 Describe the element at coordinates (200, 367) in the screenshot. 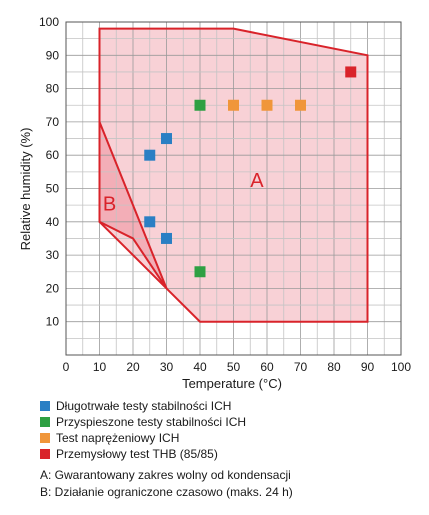

I see `x-tick-label: 40` at that location.